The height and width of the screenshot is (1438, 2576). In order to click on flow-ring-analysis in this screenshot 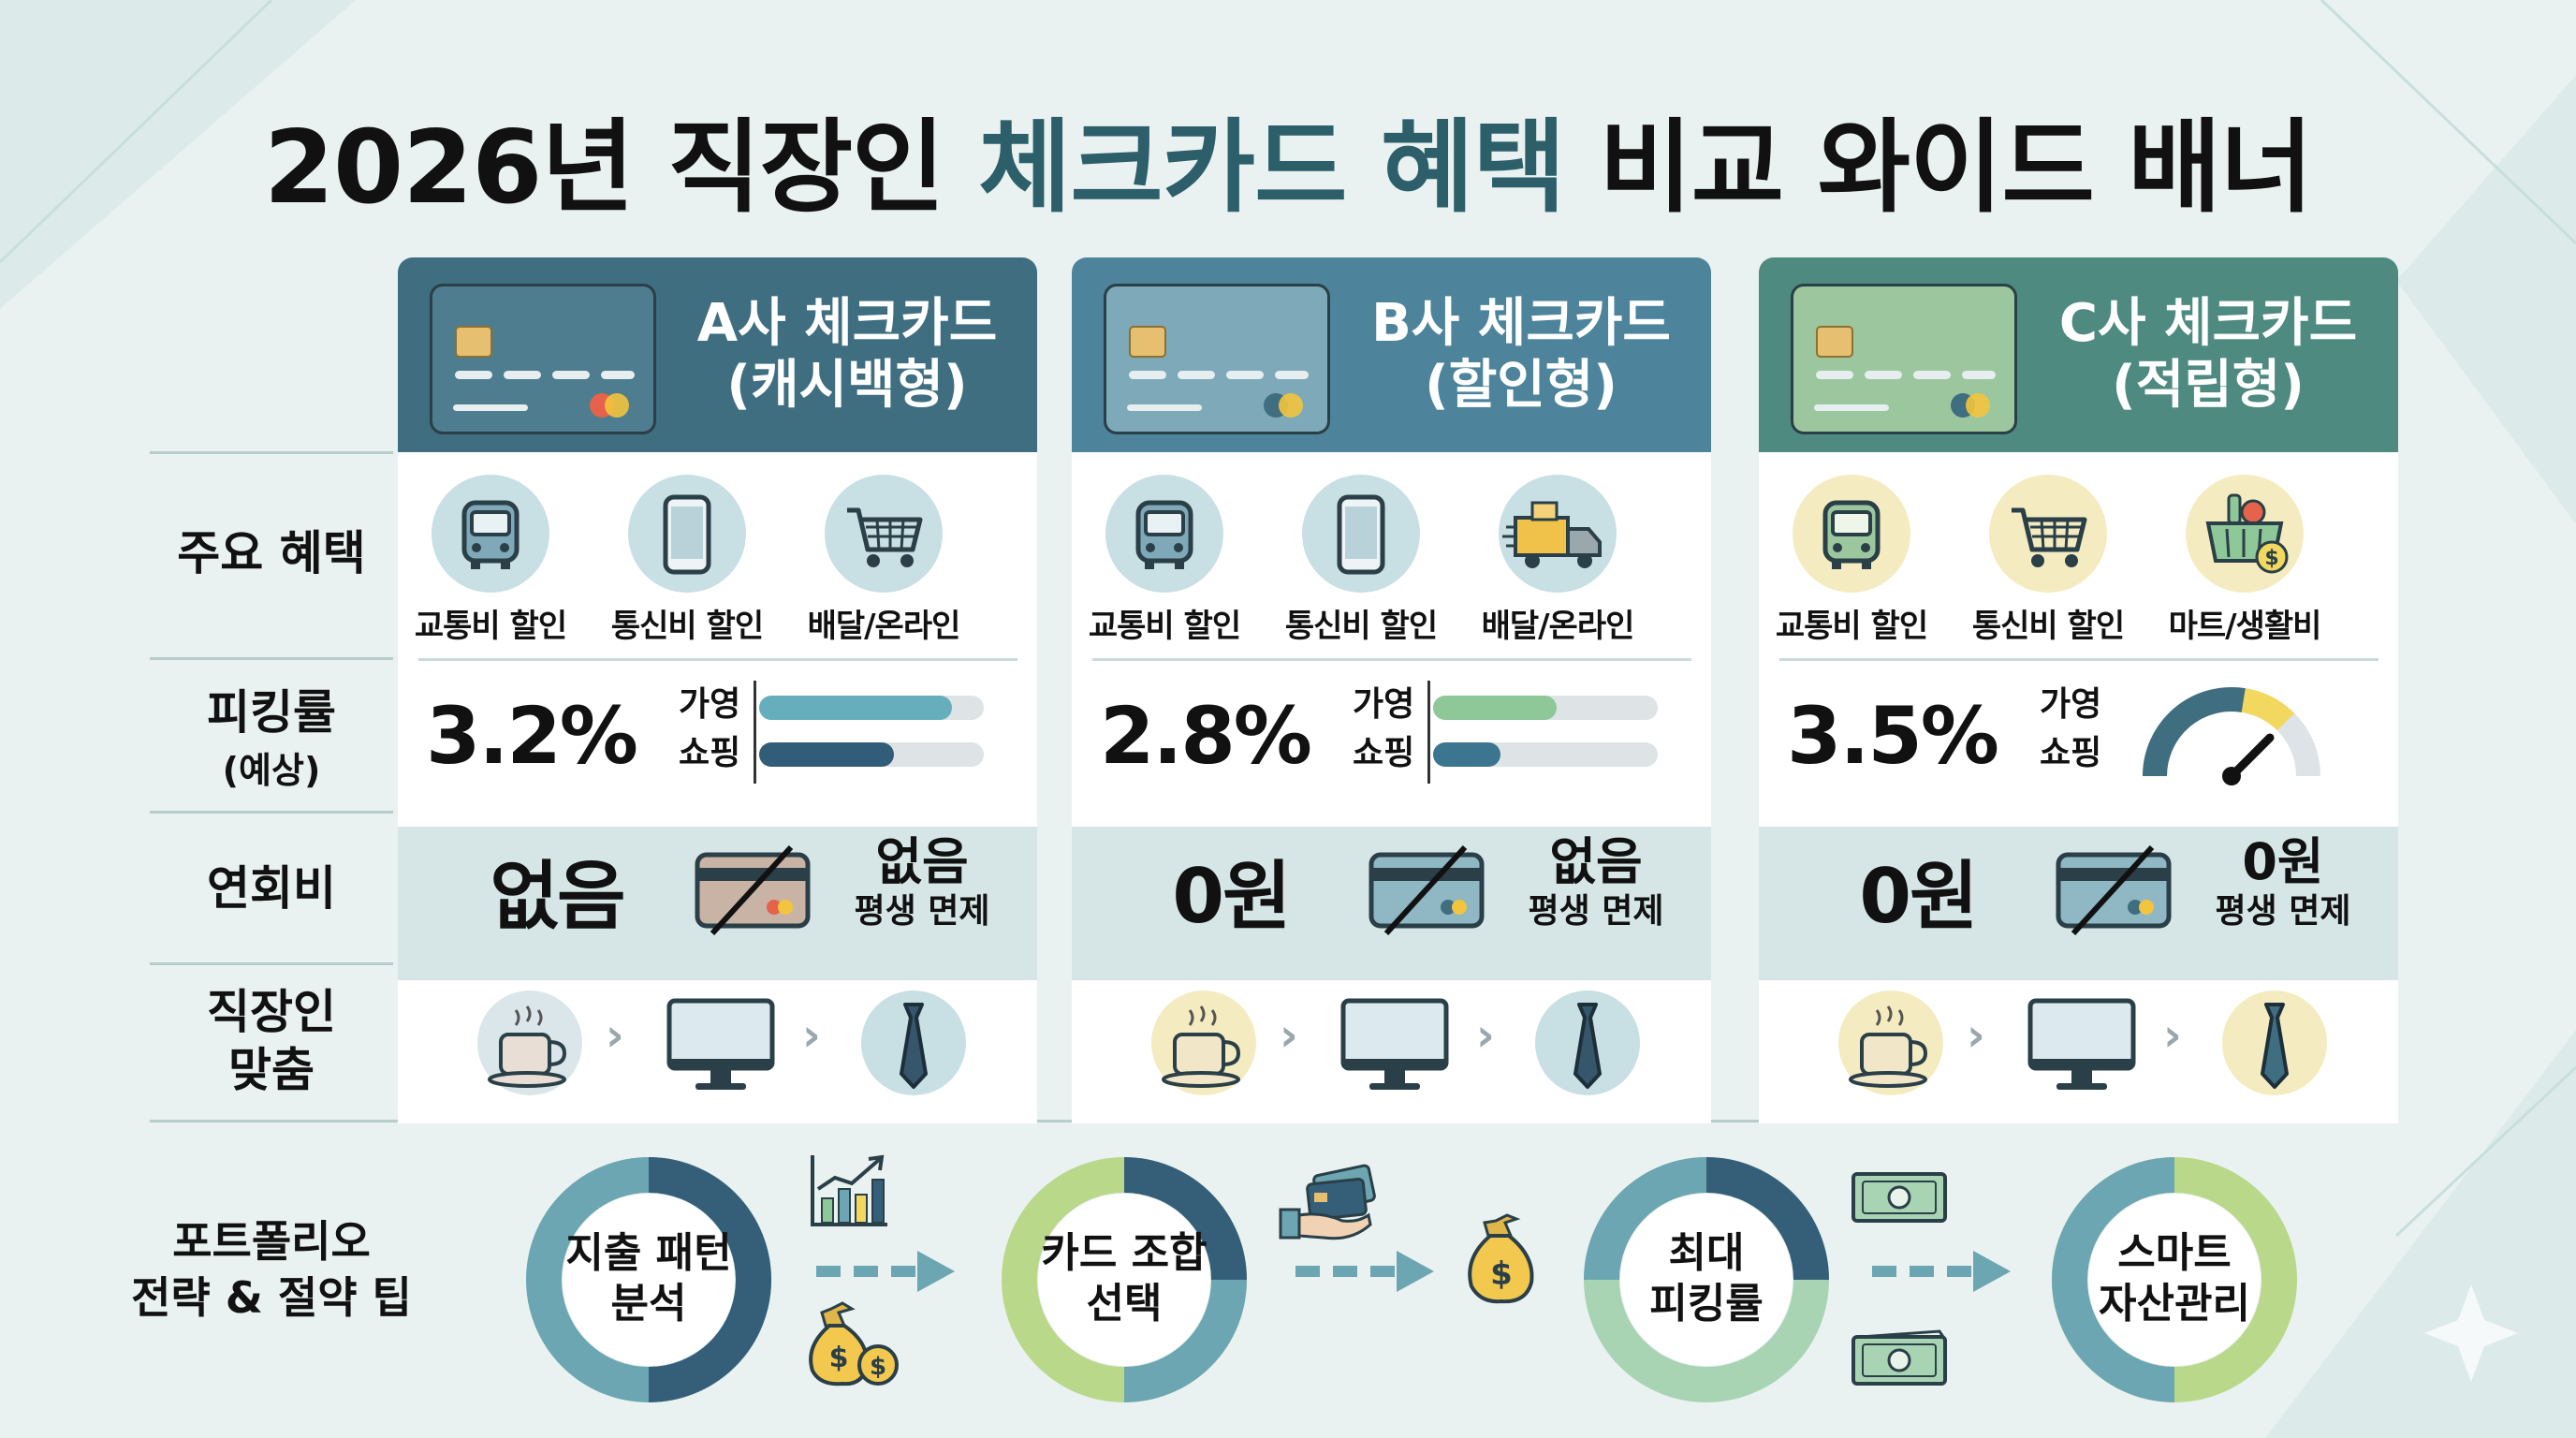, I will do `click(648, 1279)`.